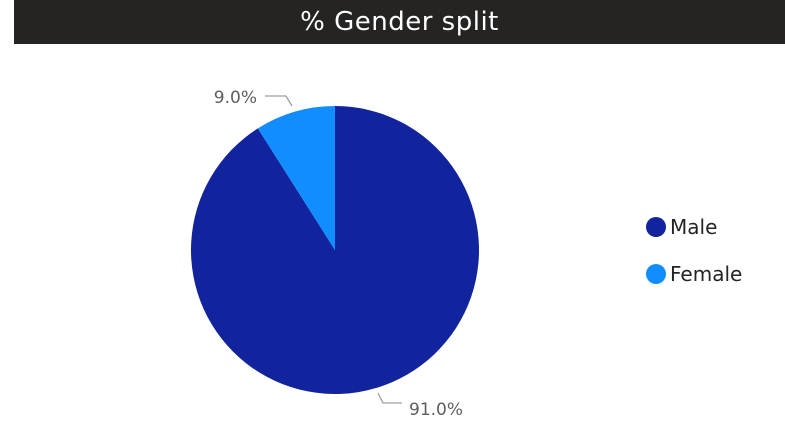  What do you see at coordinates (706, 274) in the screenshot?
I see `legend-label-female: Female` at bounding box center [706, 274].